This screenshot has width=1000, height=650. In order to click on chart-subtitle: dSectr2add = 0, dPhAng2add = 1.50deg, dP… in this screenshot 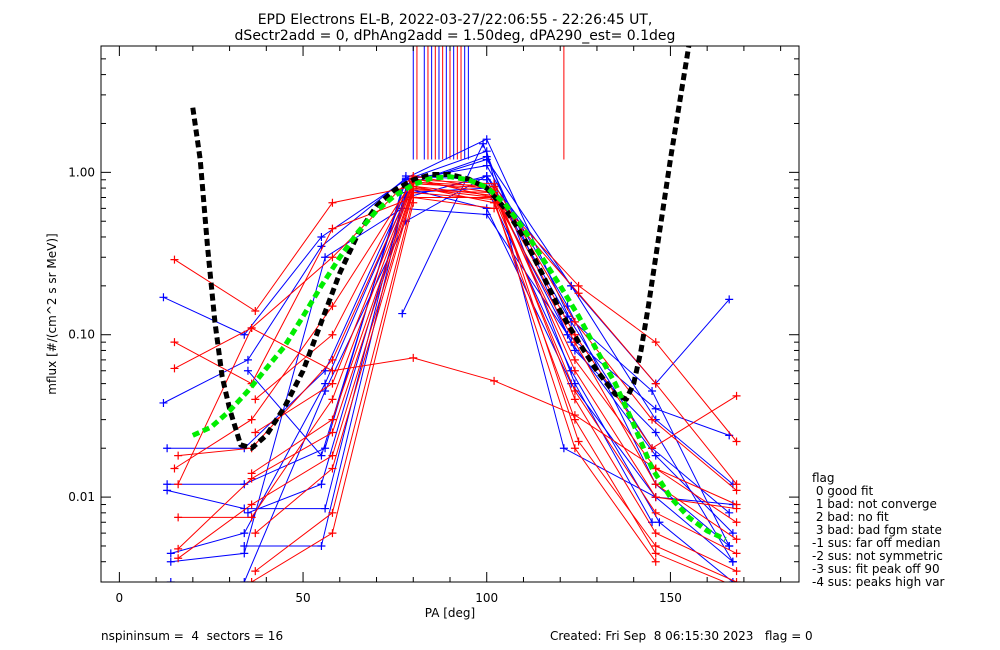, I will do `click(455, 36)`.